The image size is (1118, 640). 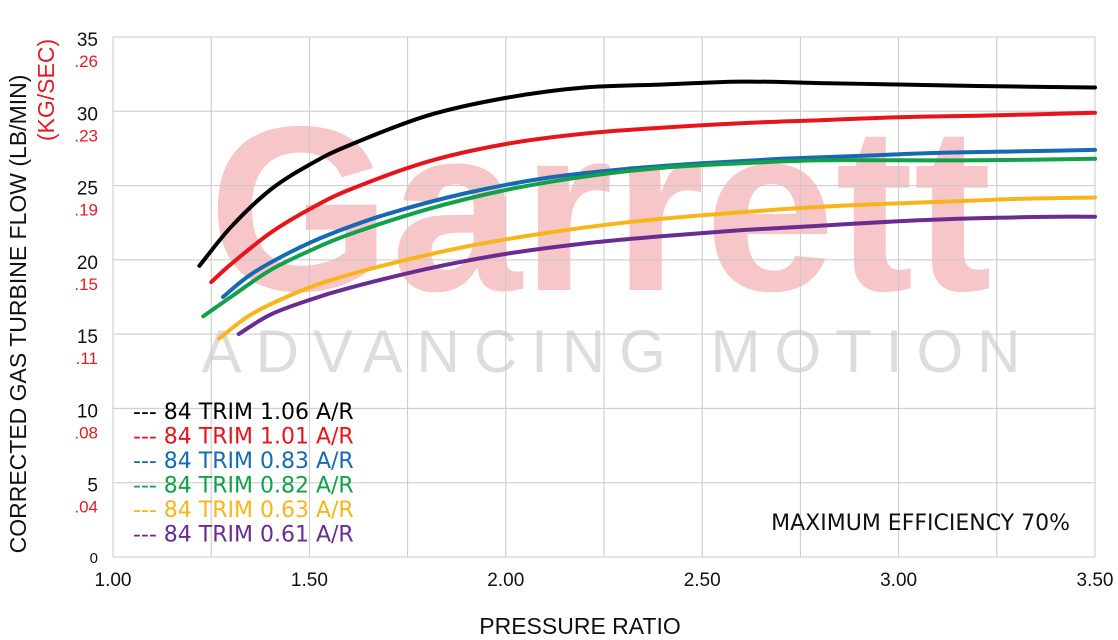 What do you see at coordinates (243, 461) in the screenshot?
I see `legend-item: --- 84 TRIM 0.83 A/R` at bounding box center [243, 461].